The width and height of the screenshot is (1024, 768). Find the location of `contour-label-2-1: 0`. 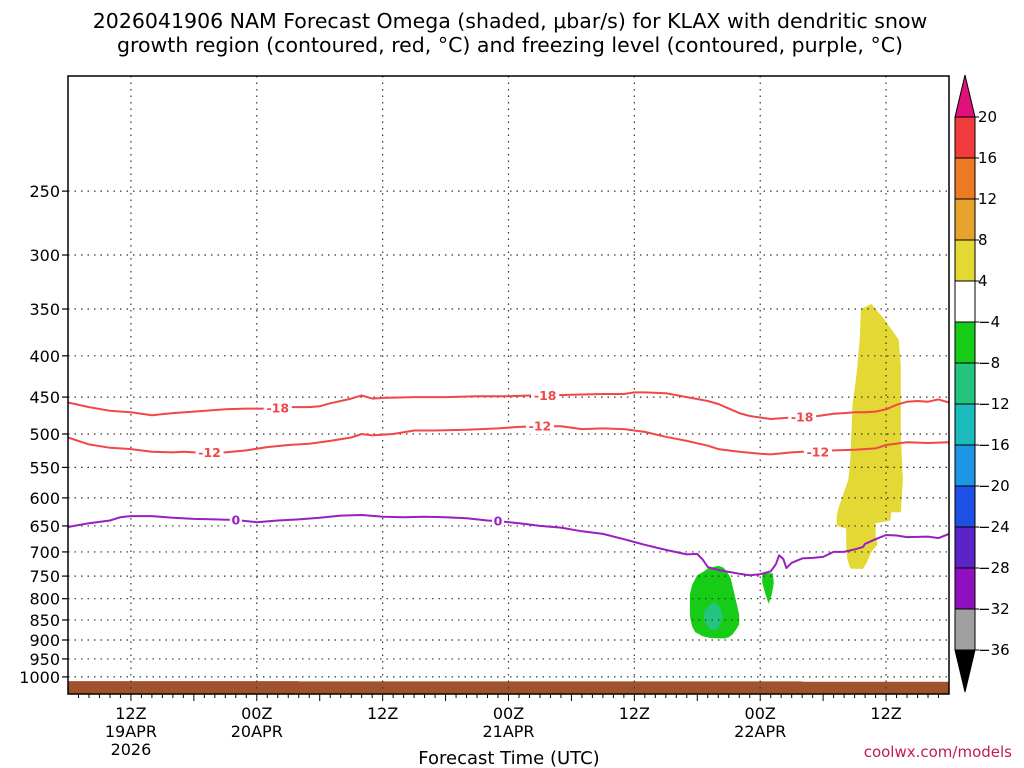

contour-label-2-1: 0 is located at coordinates (498, 521).